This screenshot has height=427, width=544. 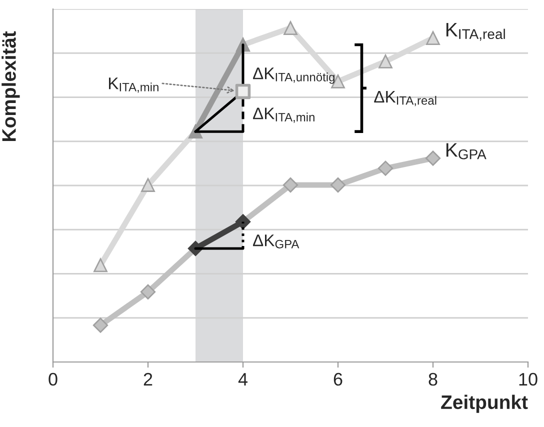 What do you see at coordinates (53, 379) in the screenshot?
I see `x-tick-label: 0` at bounding box center [53, 379].